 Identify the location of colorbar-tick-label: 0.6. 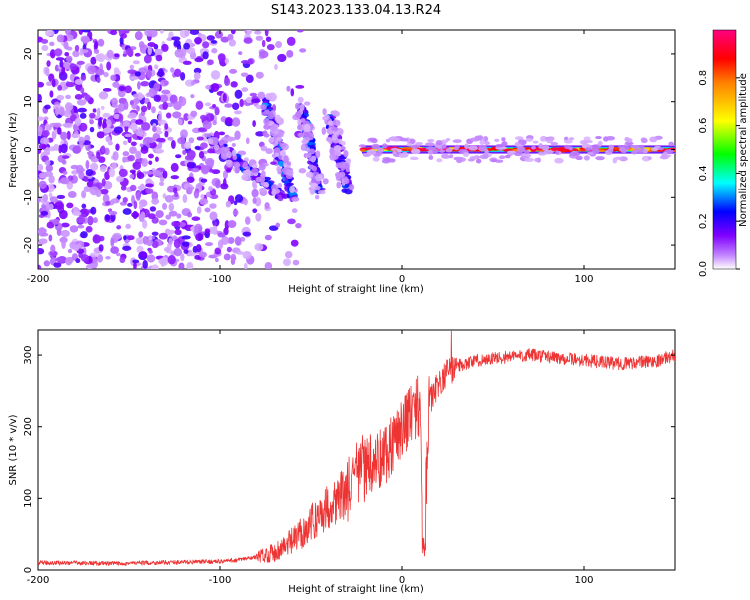
(703, 126).